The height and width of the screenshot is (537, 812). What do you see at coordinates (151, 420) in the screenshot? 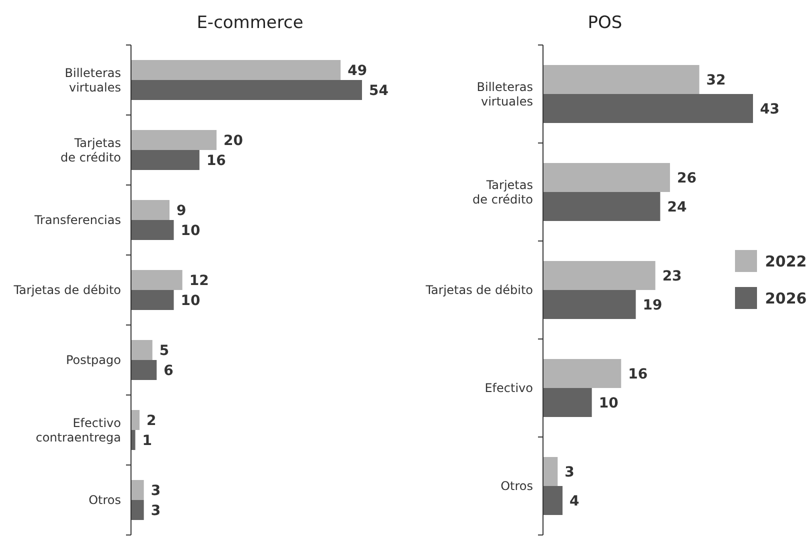
I see `data-label: 2` at bounding box center [151, 420].